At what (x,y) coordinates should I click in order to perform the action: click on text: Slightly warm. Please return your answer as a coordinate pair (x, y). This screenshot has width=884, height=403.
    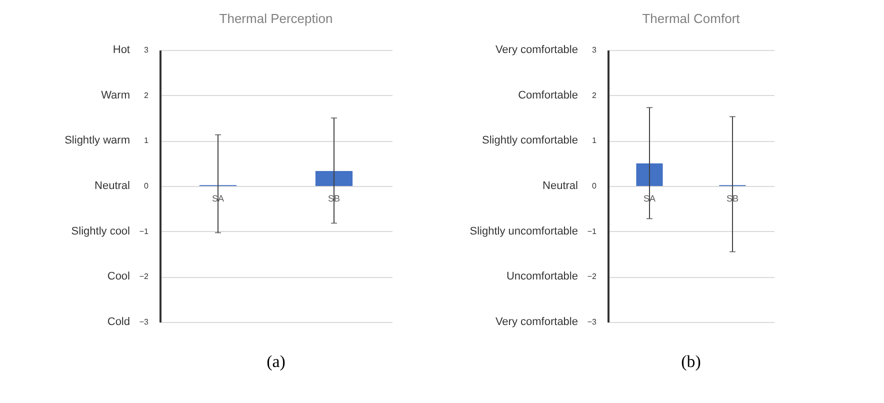
    Looking at the image, I should click on (97, 140).